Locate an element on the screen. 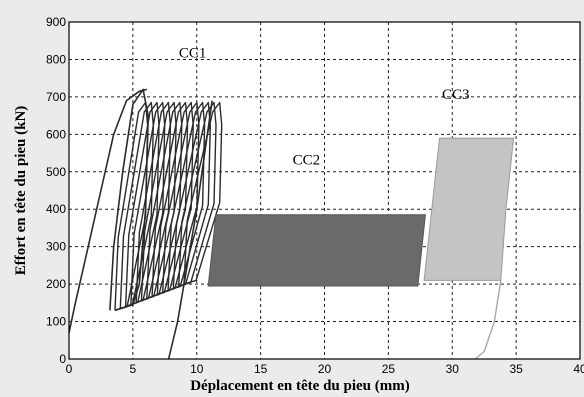  cc3-unloading-line is located at coordinates (488, 320).